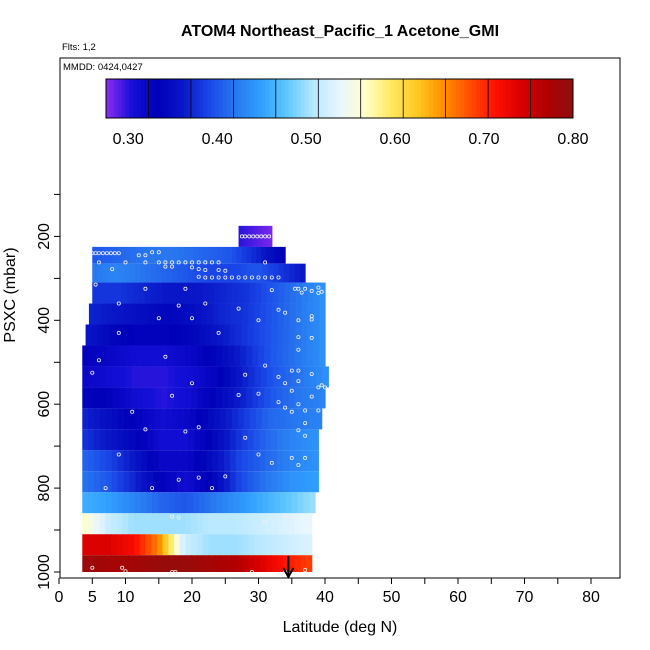 This screenshot has height=650, width=650. Describe the element at coordinates (327, 592) in the screenshot. I see `x-axis: 0 5 10 20 30 40 50 60 70 80` at that location.